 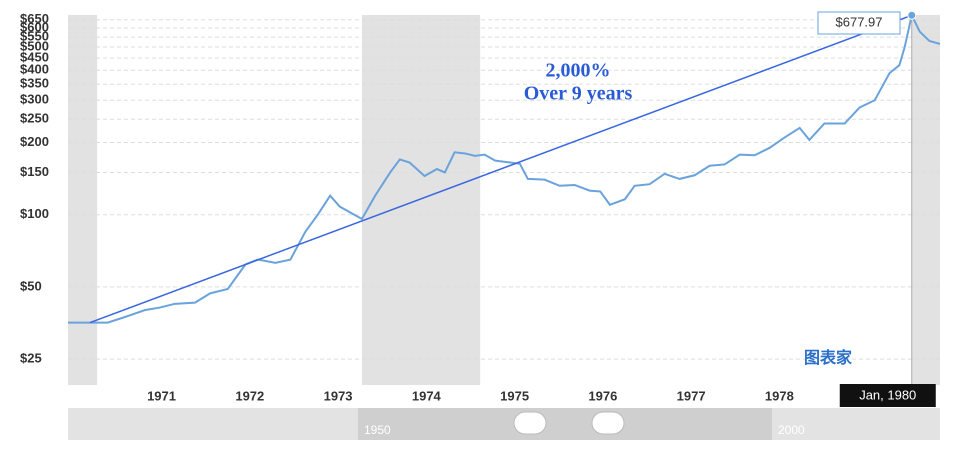 What do you see at coordinates (514, 395) in the screenshot?
I see `x-tick-label: 1975` at bounding box center [514, 395].